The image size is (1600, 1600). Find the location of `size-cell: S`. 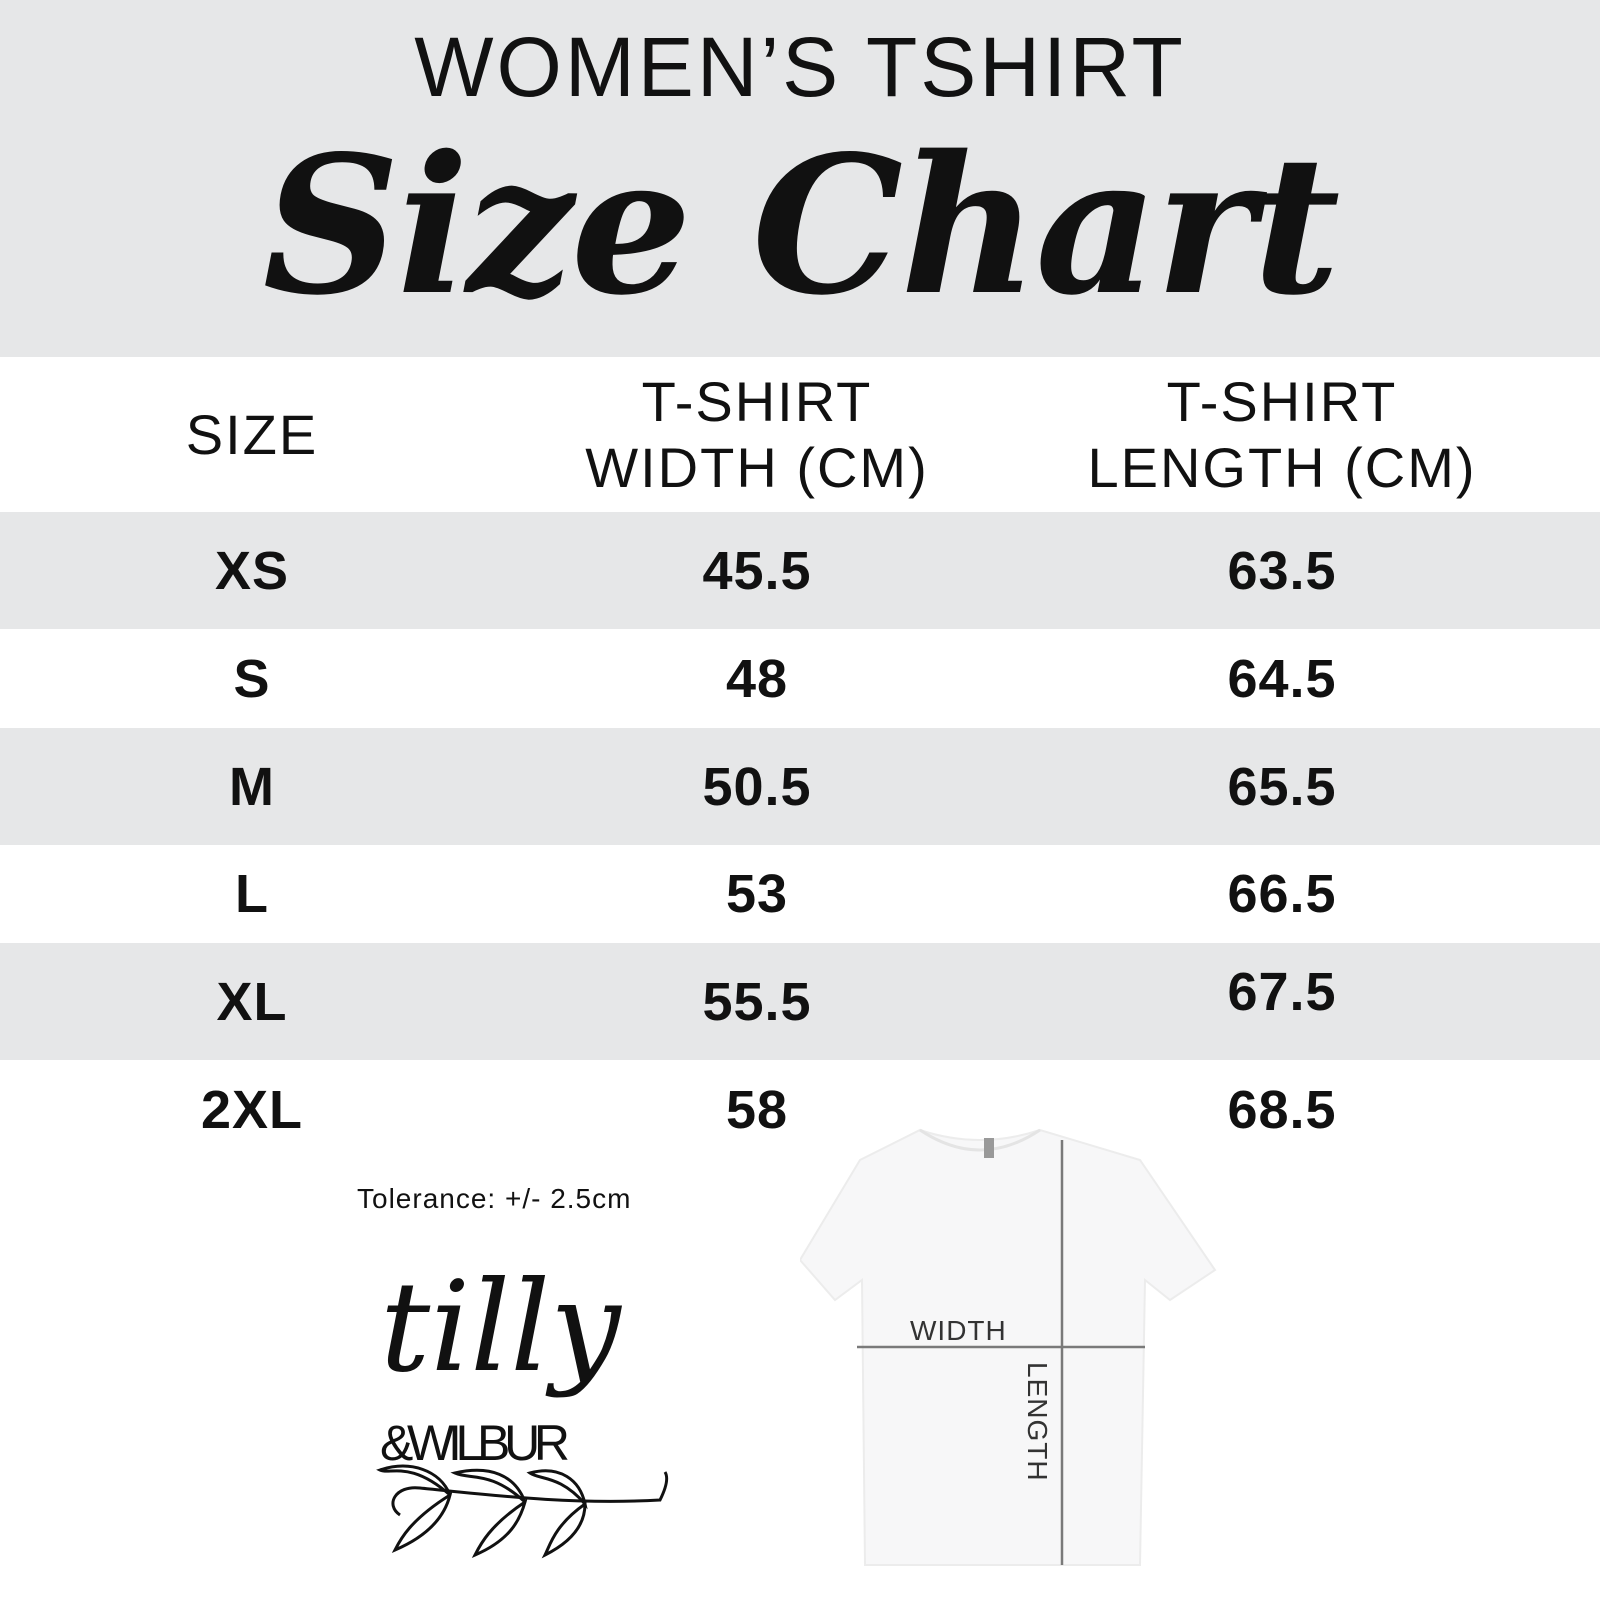

size-cell: S is located at coordinates (252, 678).